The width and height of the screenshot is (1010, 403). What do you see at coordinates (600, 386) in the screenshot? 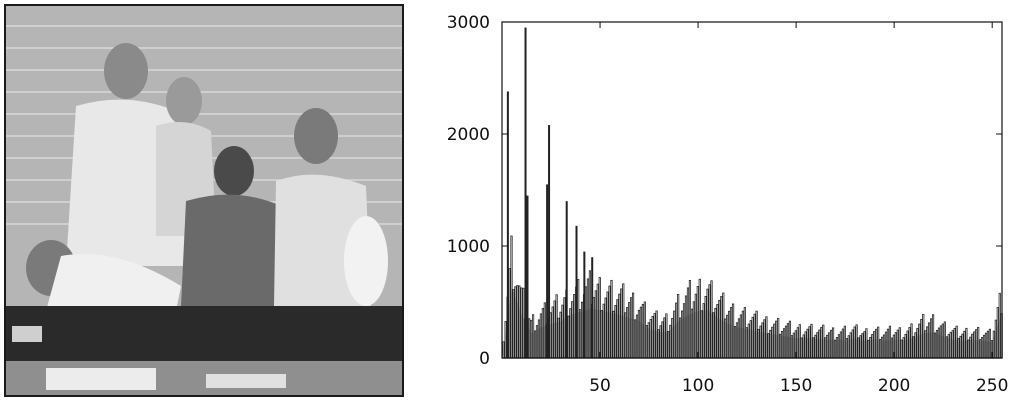
I see `x-tick-label: 50` at bounding box center [600, 386].